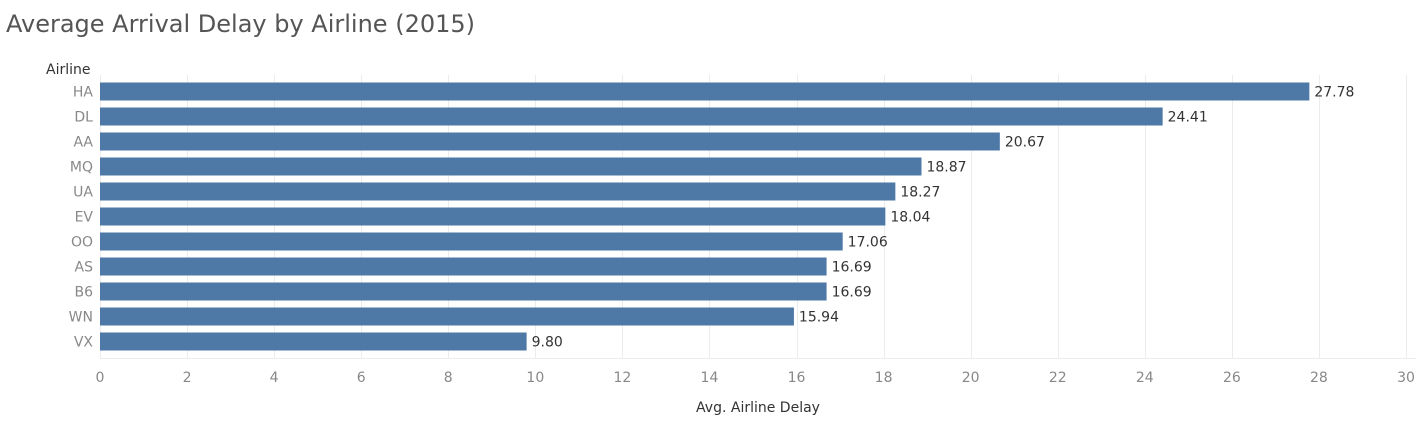 This screenshot has width=1419, height=425. I want to click on bar-as, so click(463, 266).